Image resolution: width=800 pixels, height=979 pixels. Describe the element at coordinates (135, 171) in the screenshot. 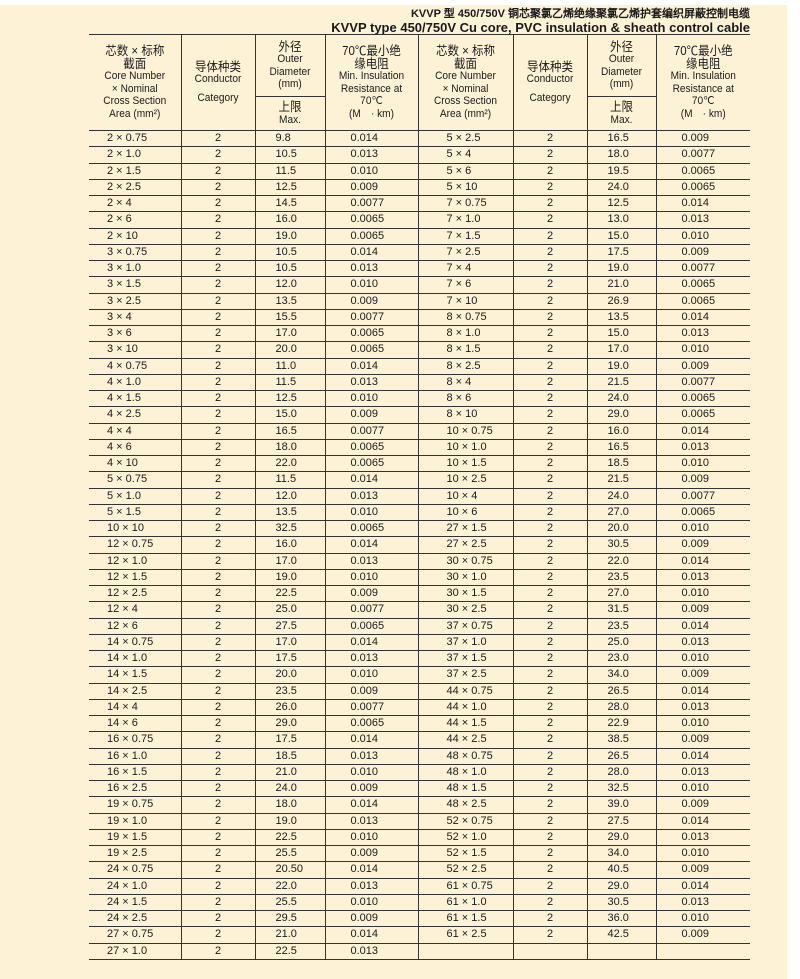

I see `cell-core-area: 2 × 1.5` at that location.